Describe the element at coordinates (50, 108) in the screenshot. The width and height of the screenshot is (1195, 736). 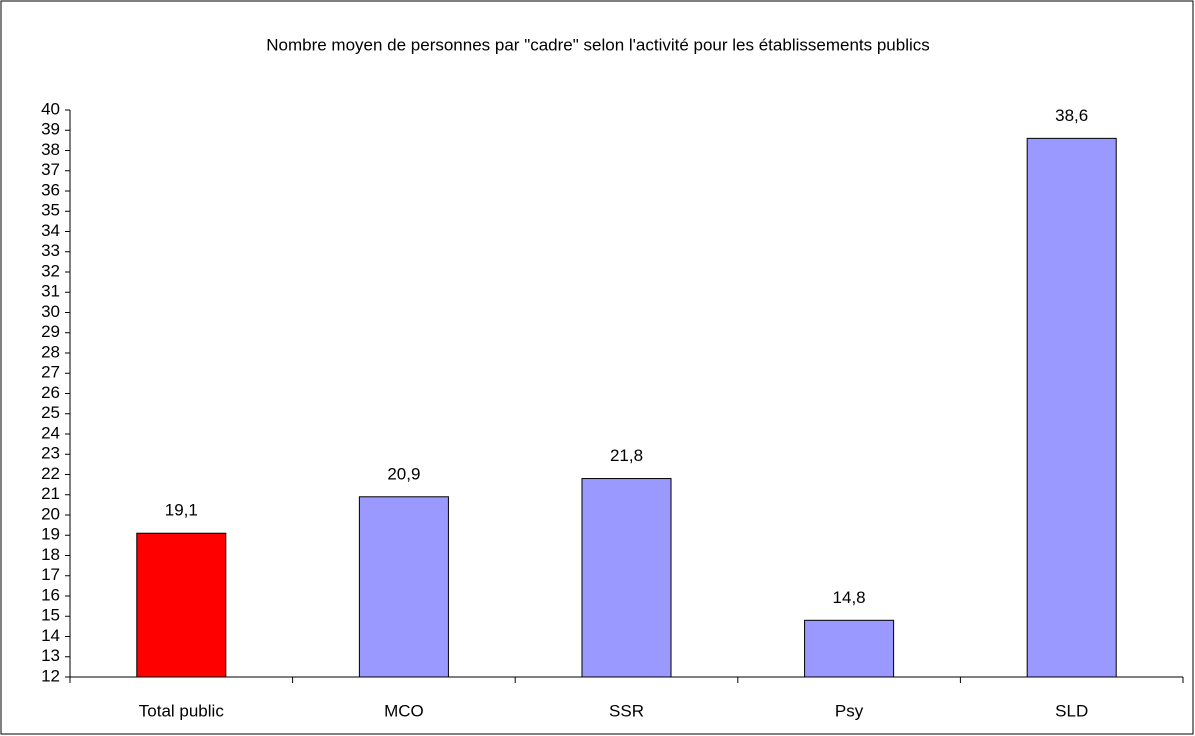
I see `y-tick-label: 40` at that location.